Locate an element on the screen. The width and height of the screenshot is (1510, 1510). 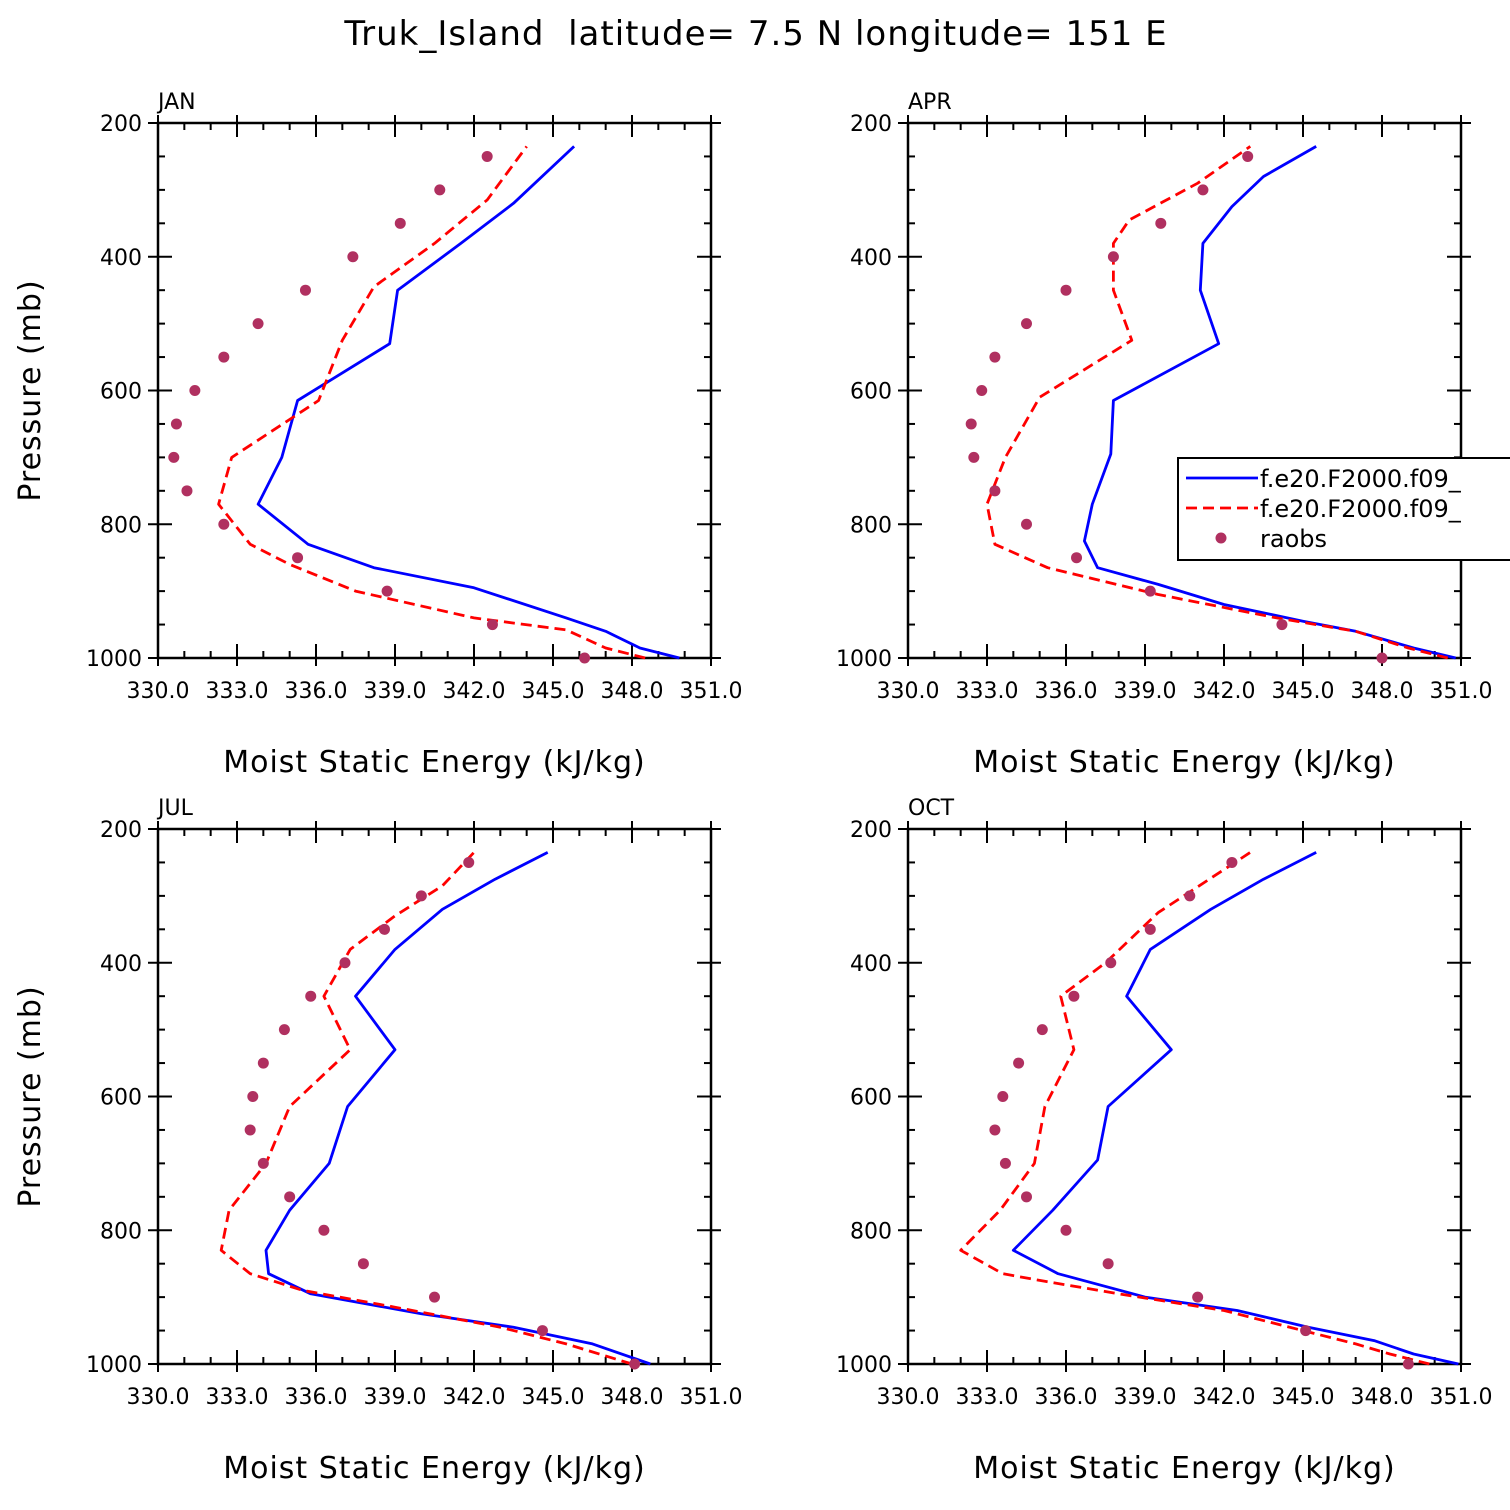
legend: f.e20.F2000.f09_f.e20.F2000.f09_raobs is located at coordinates (1343, 509).